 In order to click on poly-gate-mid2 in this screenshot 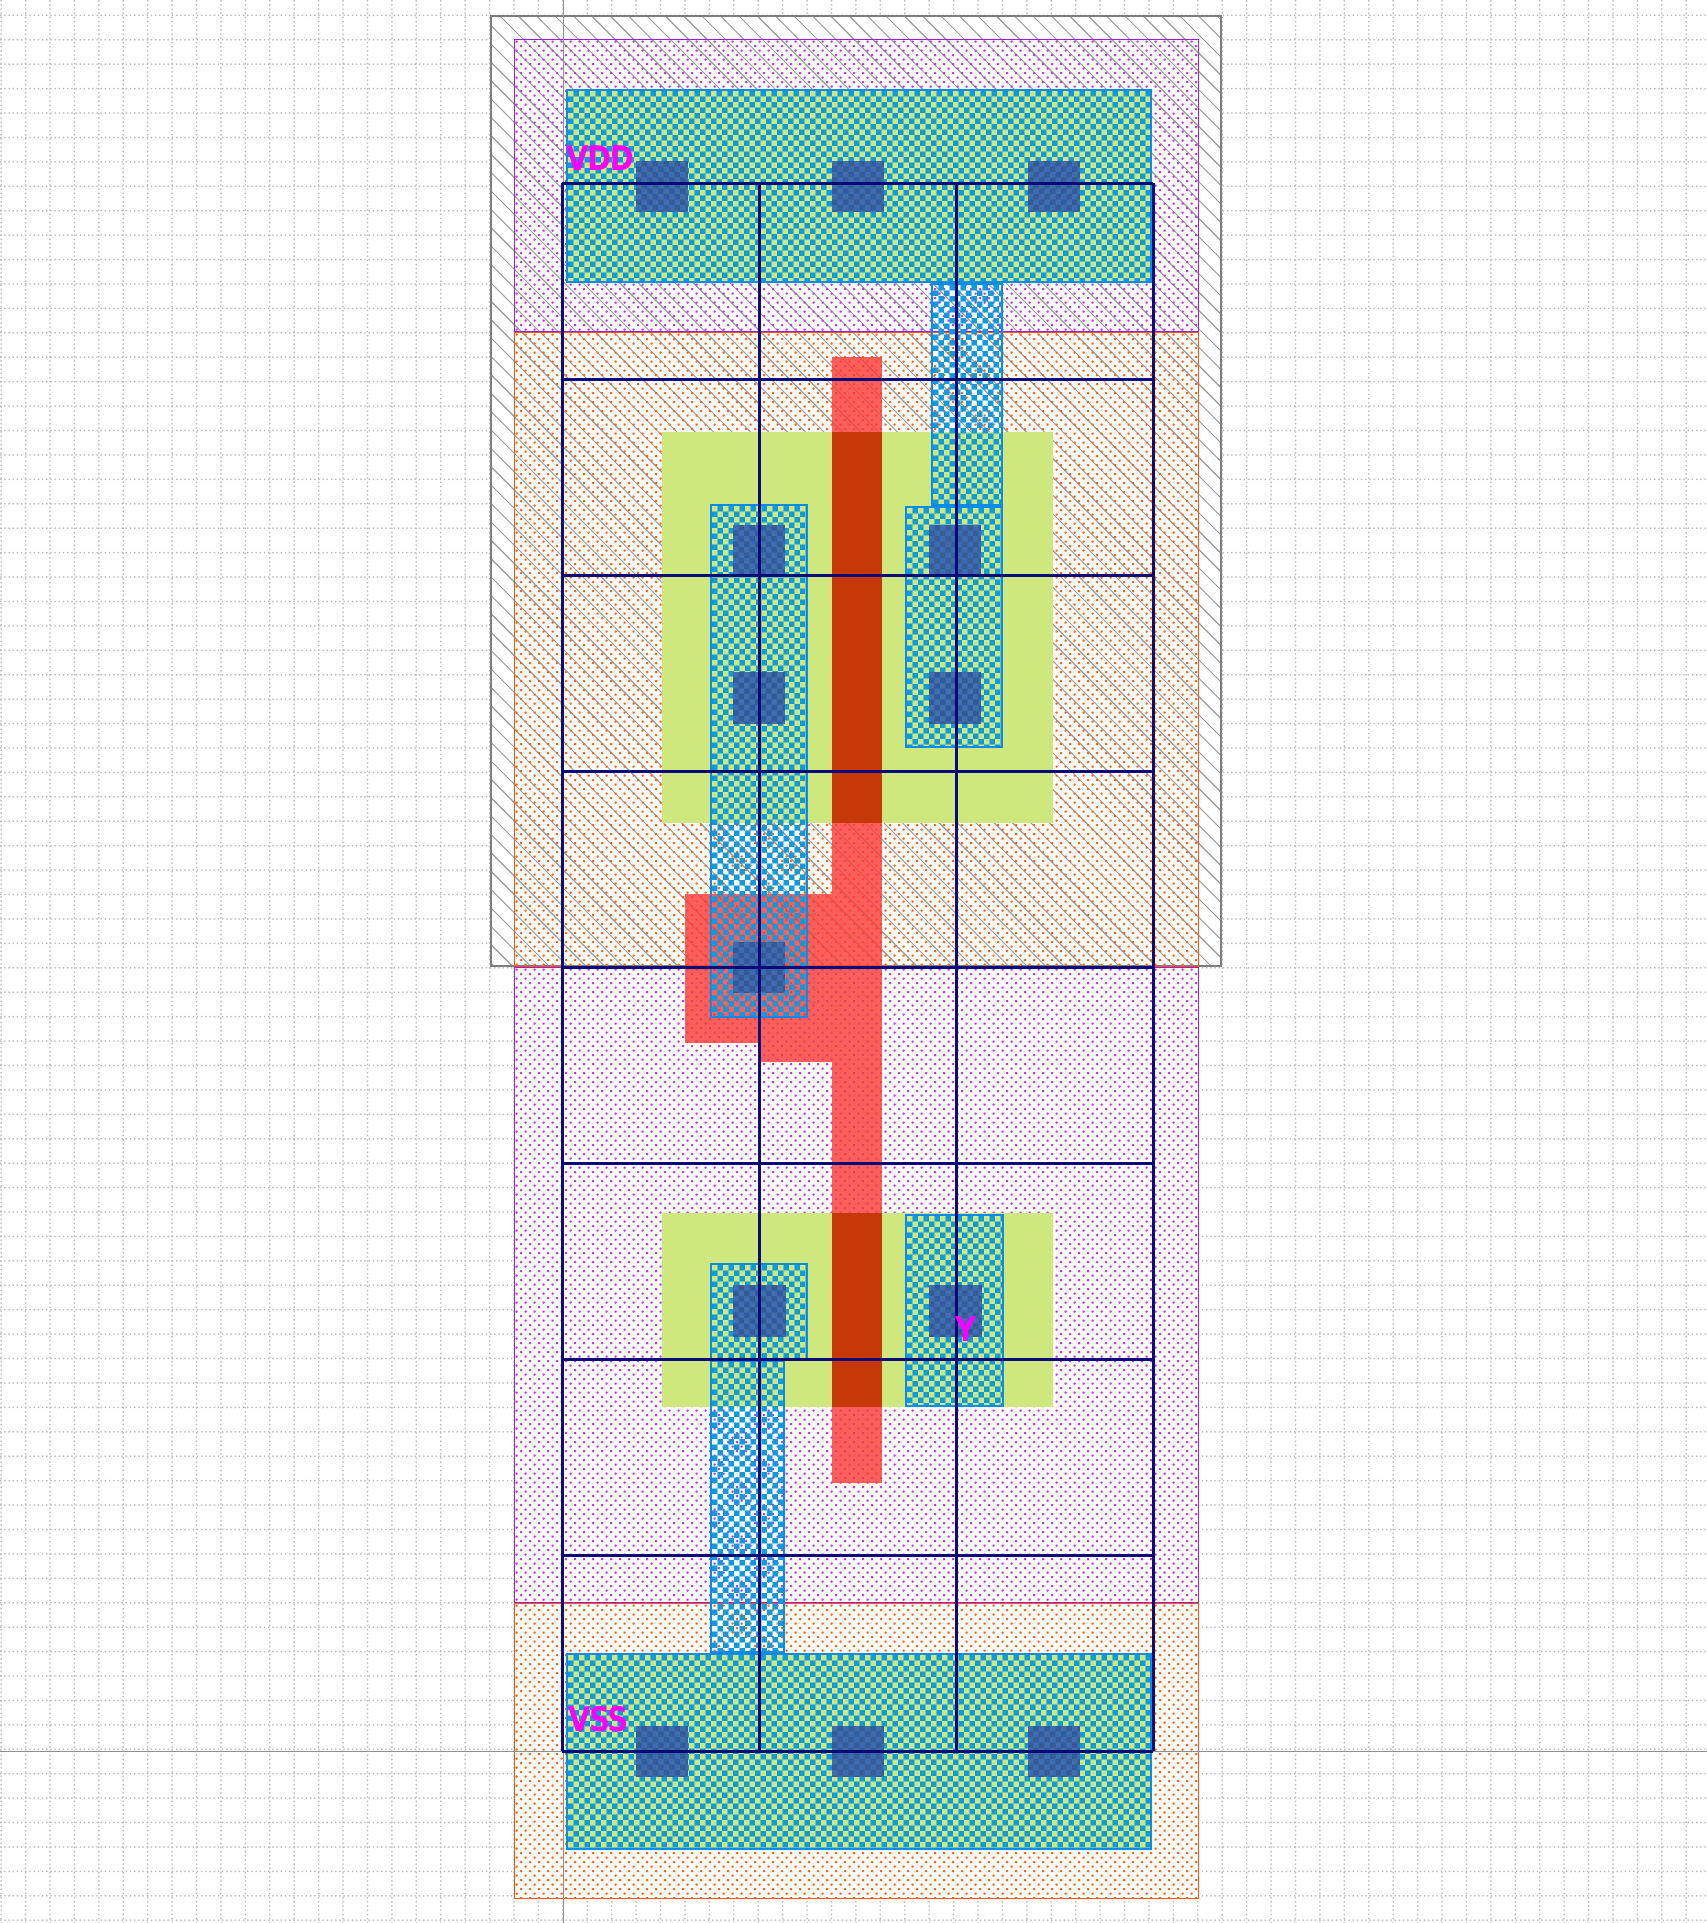, I will do `click(857, 1137)`.